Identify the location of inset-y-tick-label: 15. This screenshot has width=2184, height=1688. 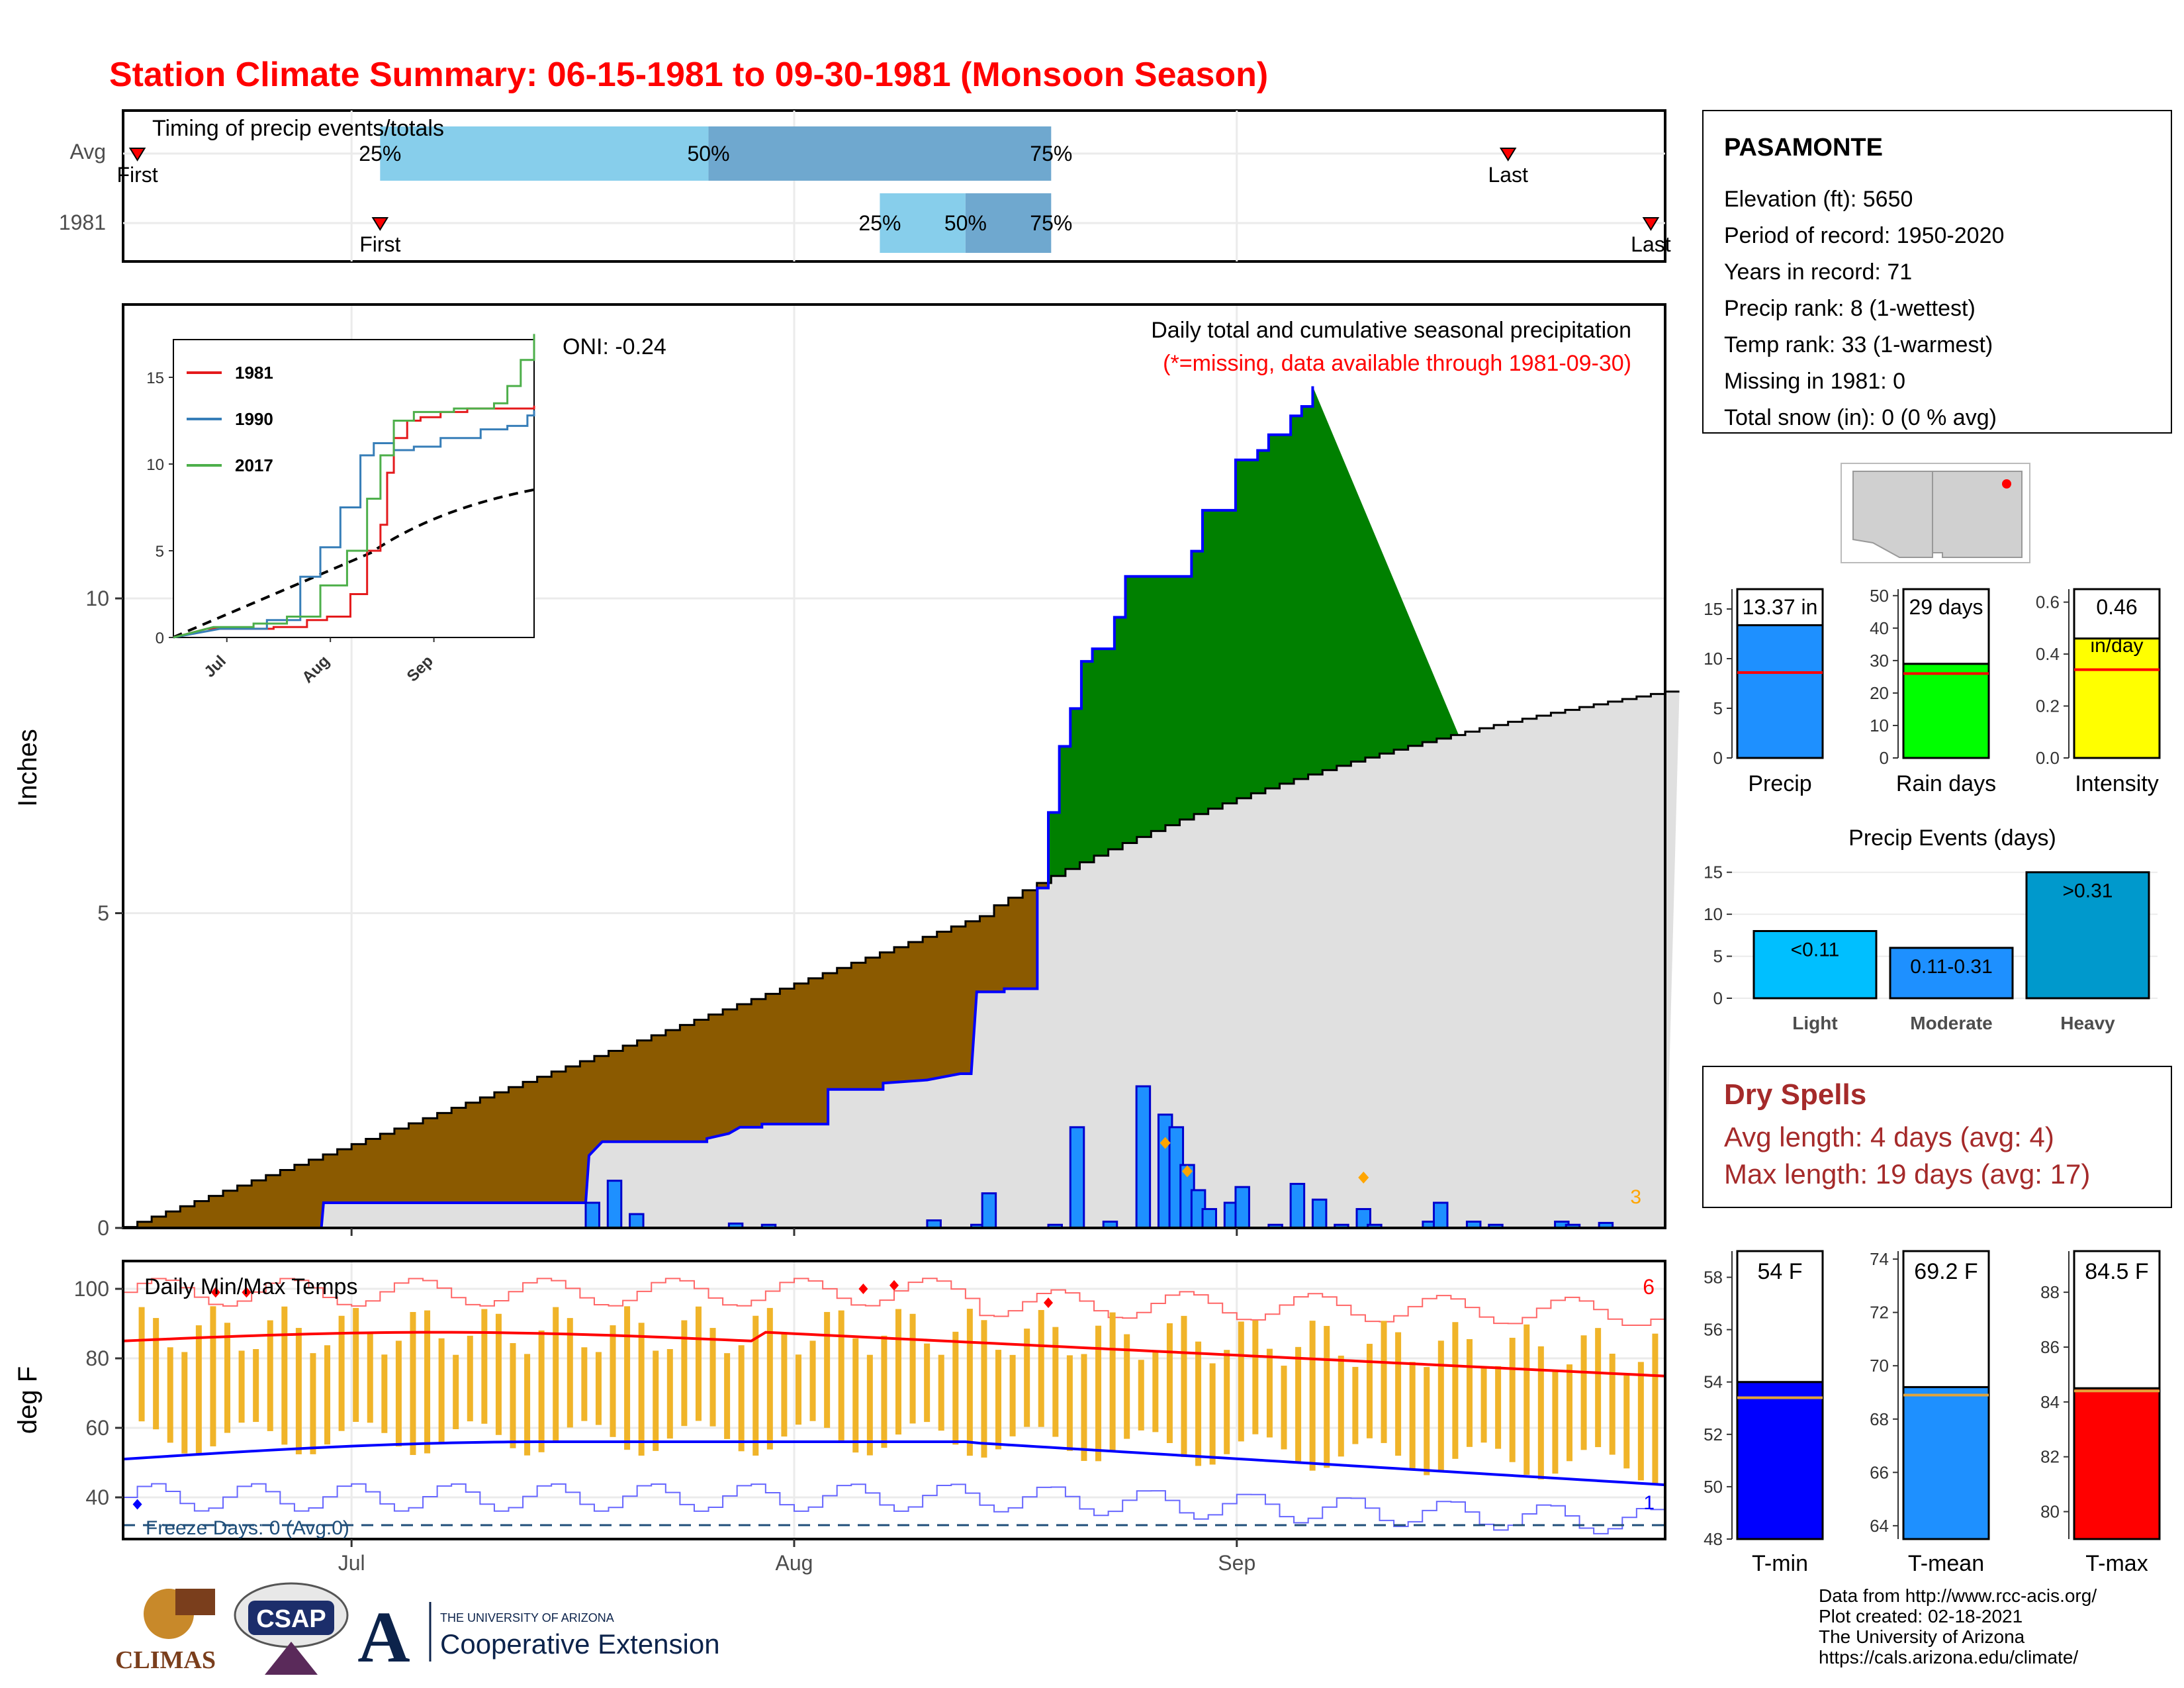
(155, 378).